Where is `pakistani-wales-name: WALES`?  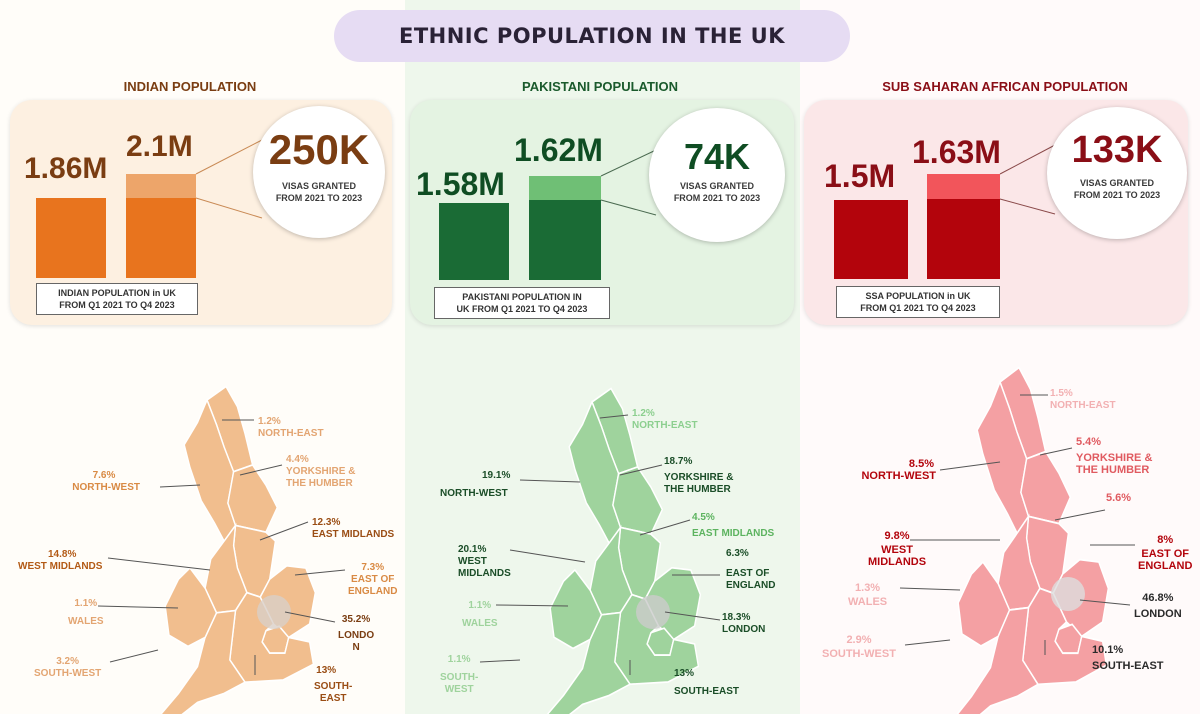
pakistani-wales-name: WALES is located at coordinates (480, 623).